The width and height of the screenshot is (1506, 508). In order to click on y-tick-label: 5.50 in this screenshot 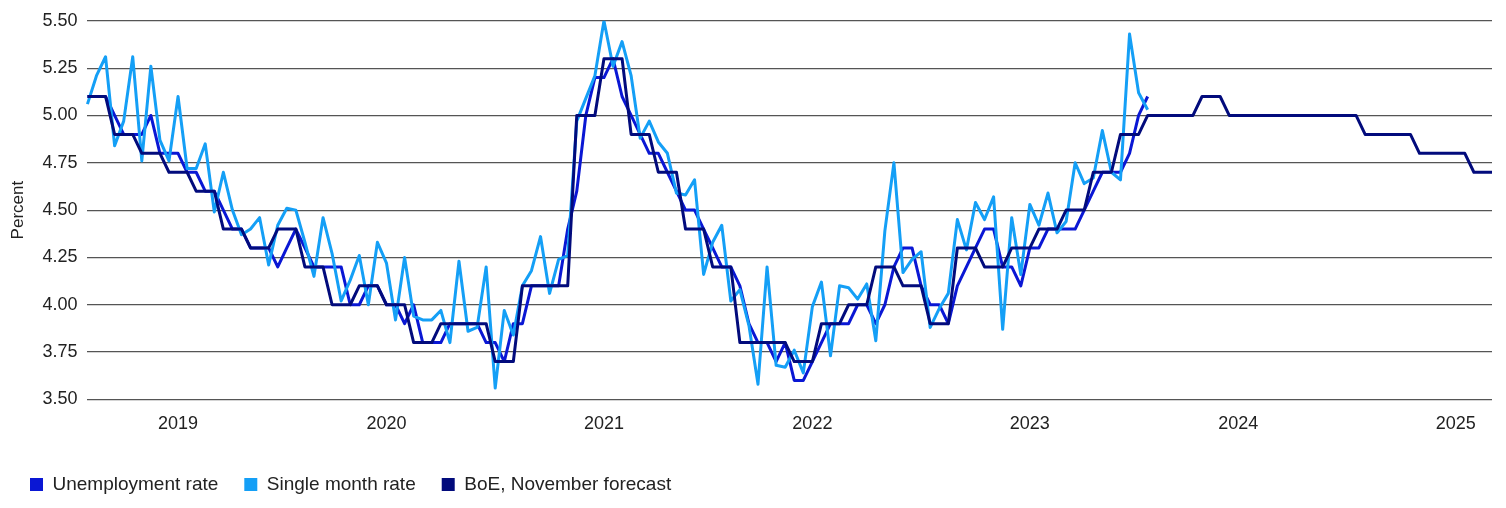, I will do `click(60, 19)`.